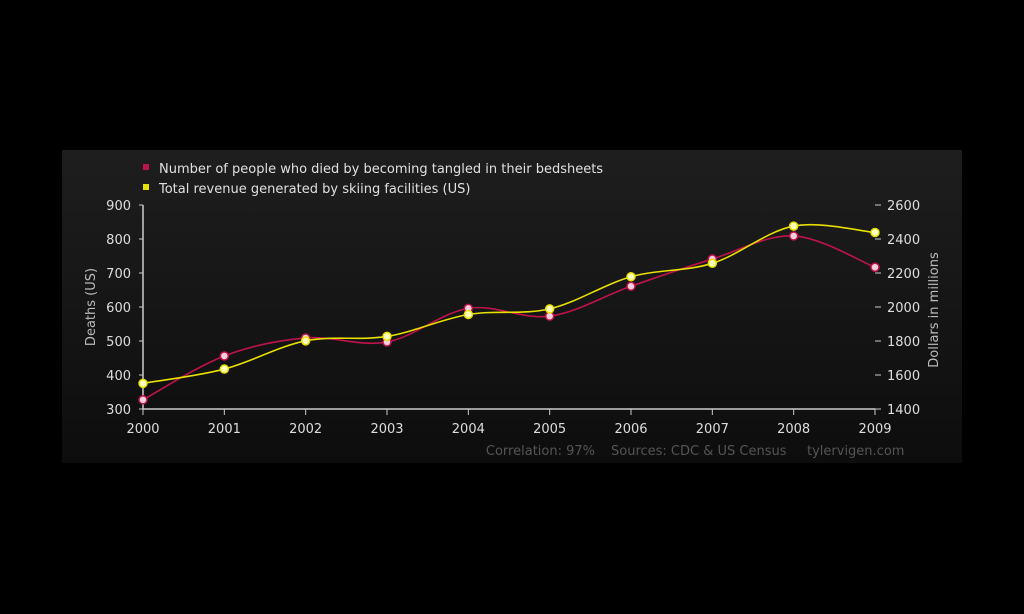  Describe the element at coordinates (903, 376) in the screenshot. I see `y2-tick-label: 1600` at that location.